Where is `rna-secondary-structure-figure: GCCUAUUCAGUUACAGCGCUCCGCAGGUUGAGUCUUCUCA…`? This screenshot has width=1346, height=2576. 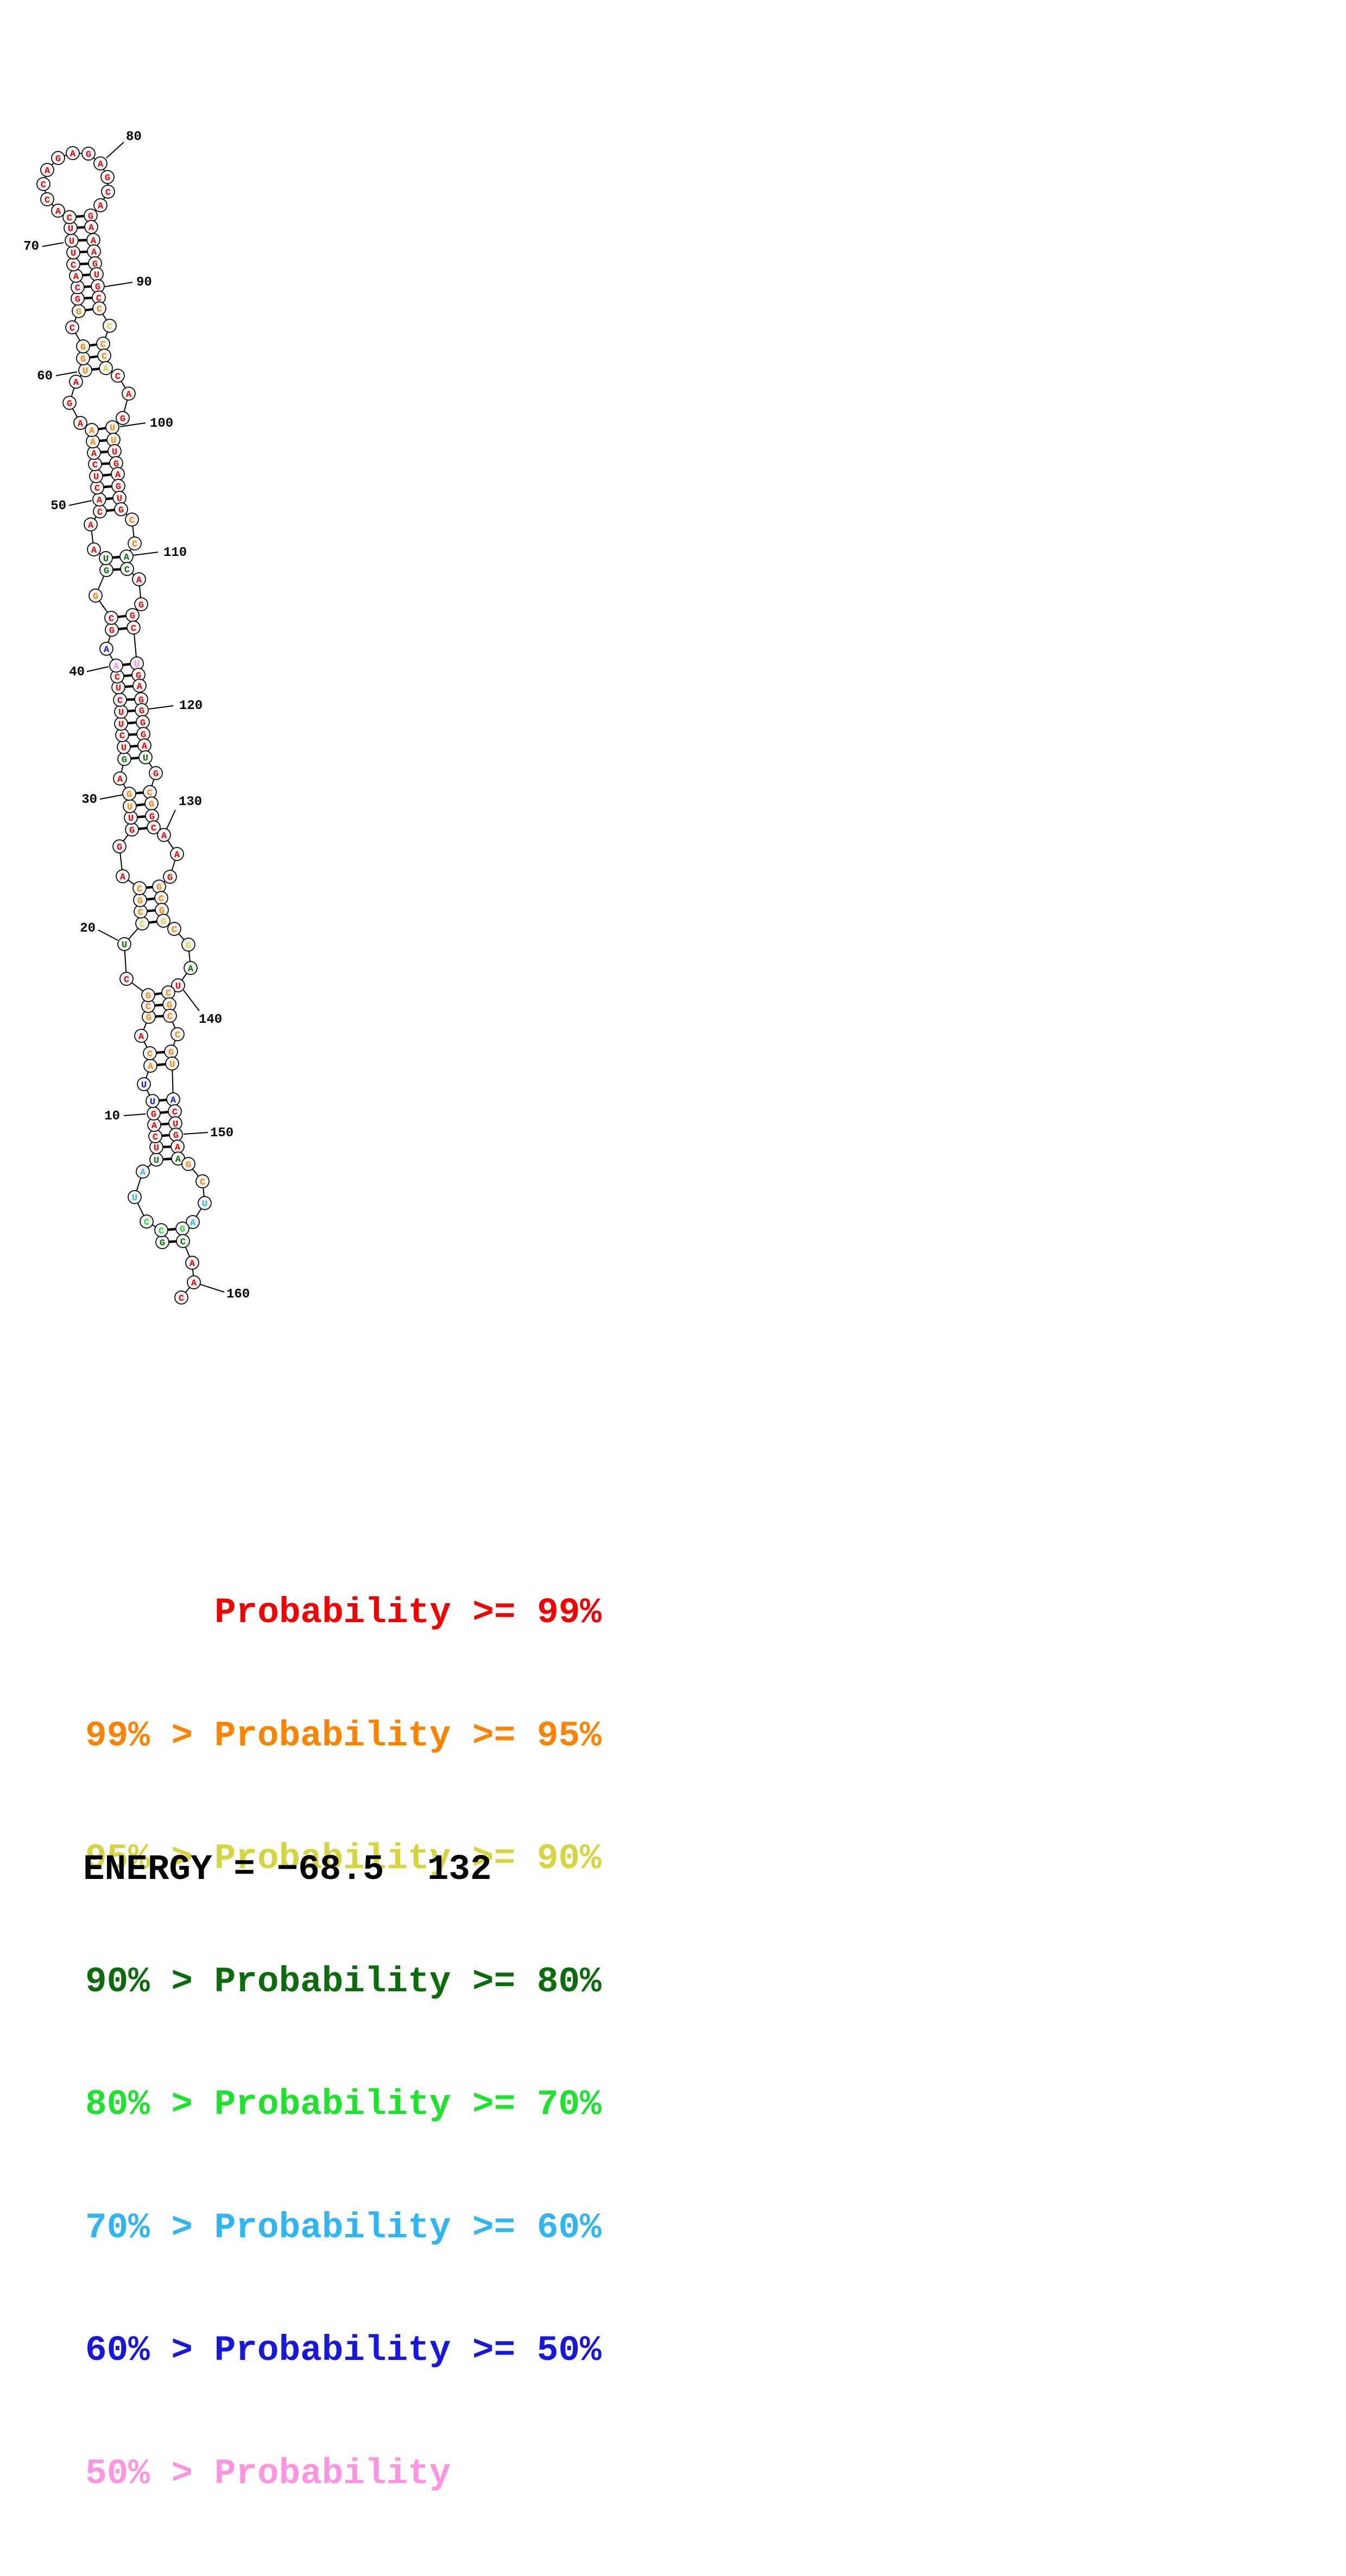
rna-secondary-structure-figure: GCCUAUUCAGUUACAGCGCUCCGCAGGUUGAGUCUUCUCA… is located at coordinates (136, 717).